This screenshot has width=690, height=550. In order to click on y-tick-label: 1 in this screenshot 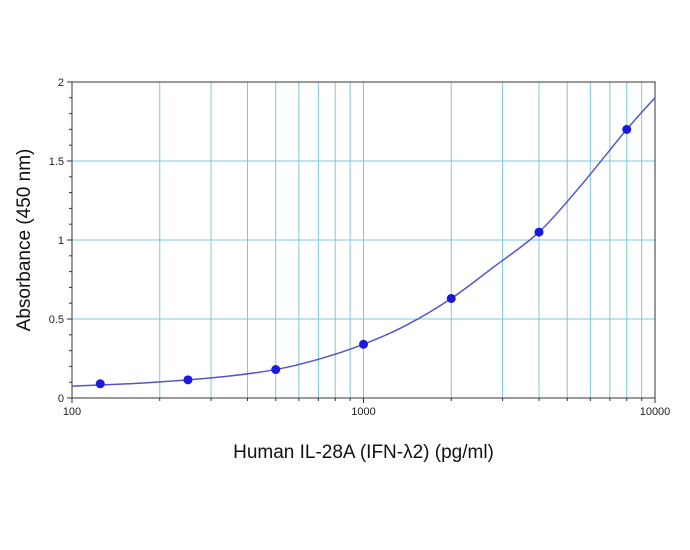, I will do `click(61, 241)`.